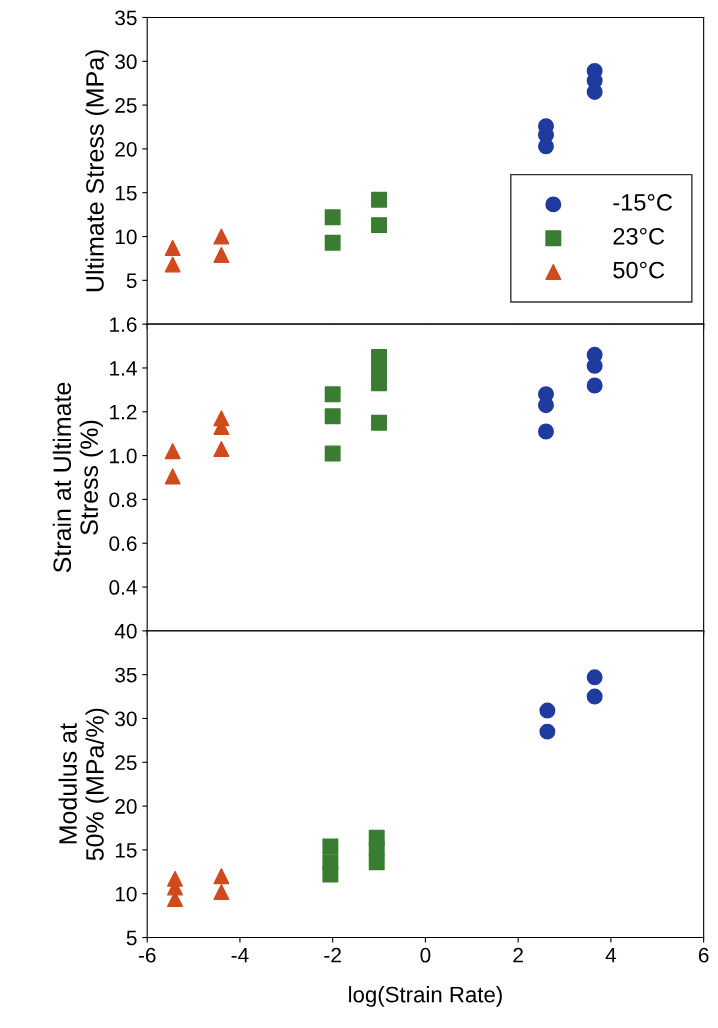  What do you see at coordinates (123, 587) in the screenshot?
I see `y-tick-label: 0.4` at bounding box center [123, 587].